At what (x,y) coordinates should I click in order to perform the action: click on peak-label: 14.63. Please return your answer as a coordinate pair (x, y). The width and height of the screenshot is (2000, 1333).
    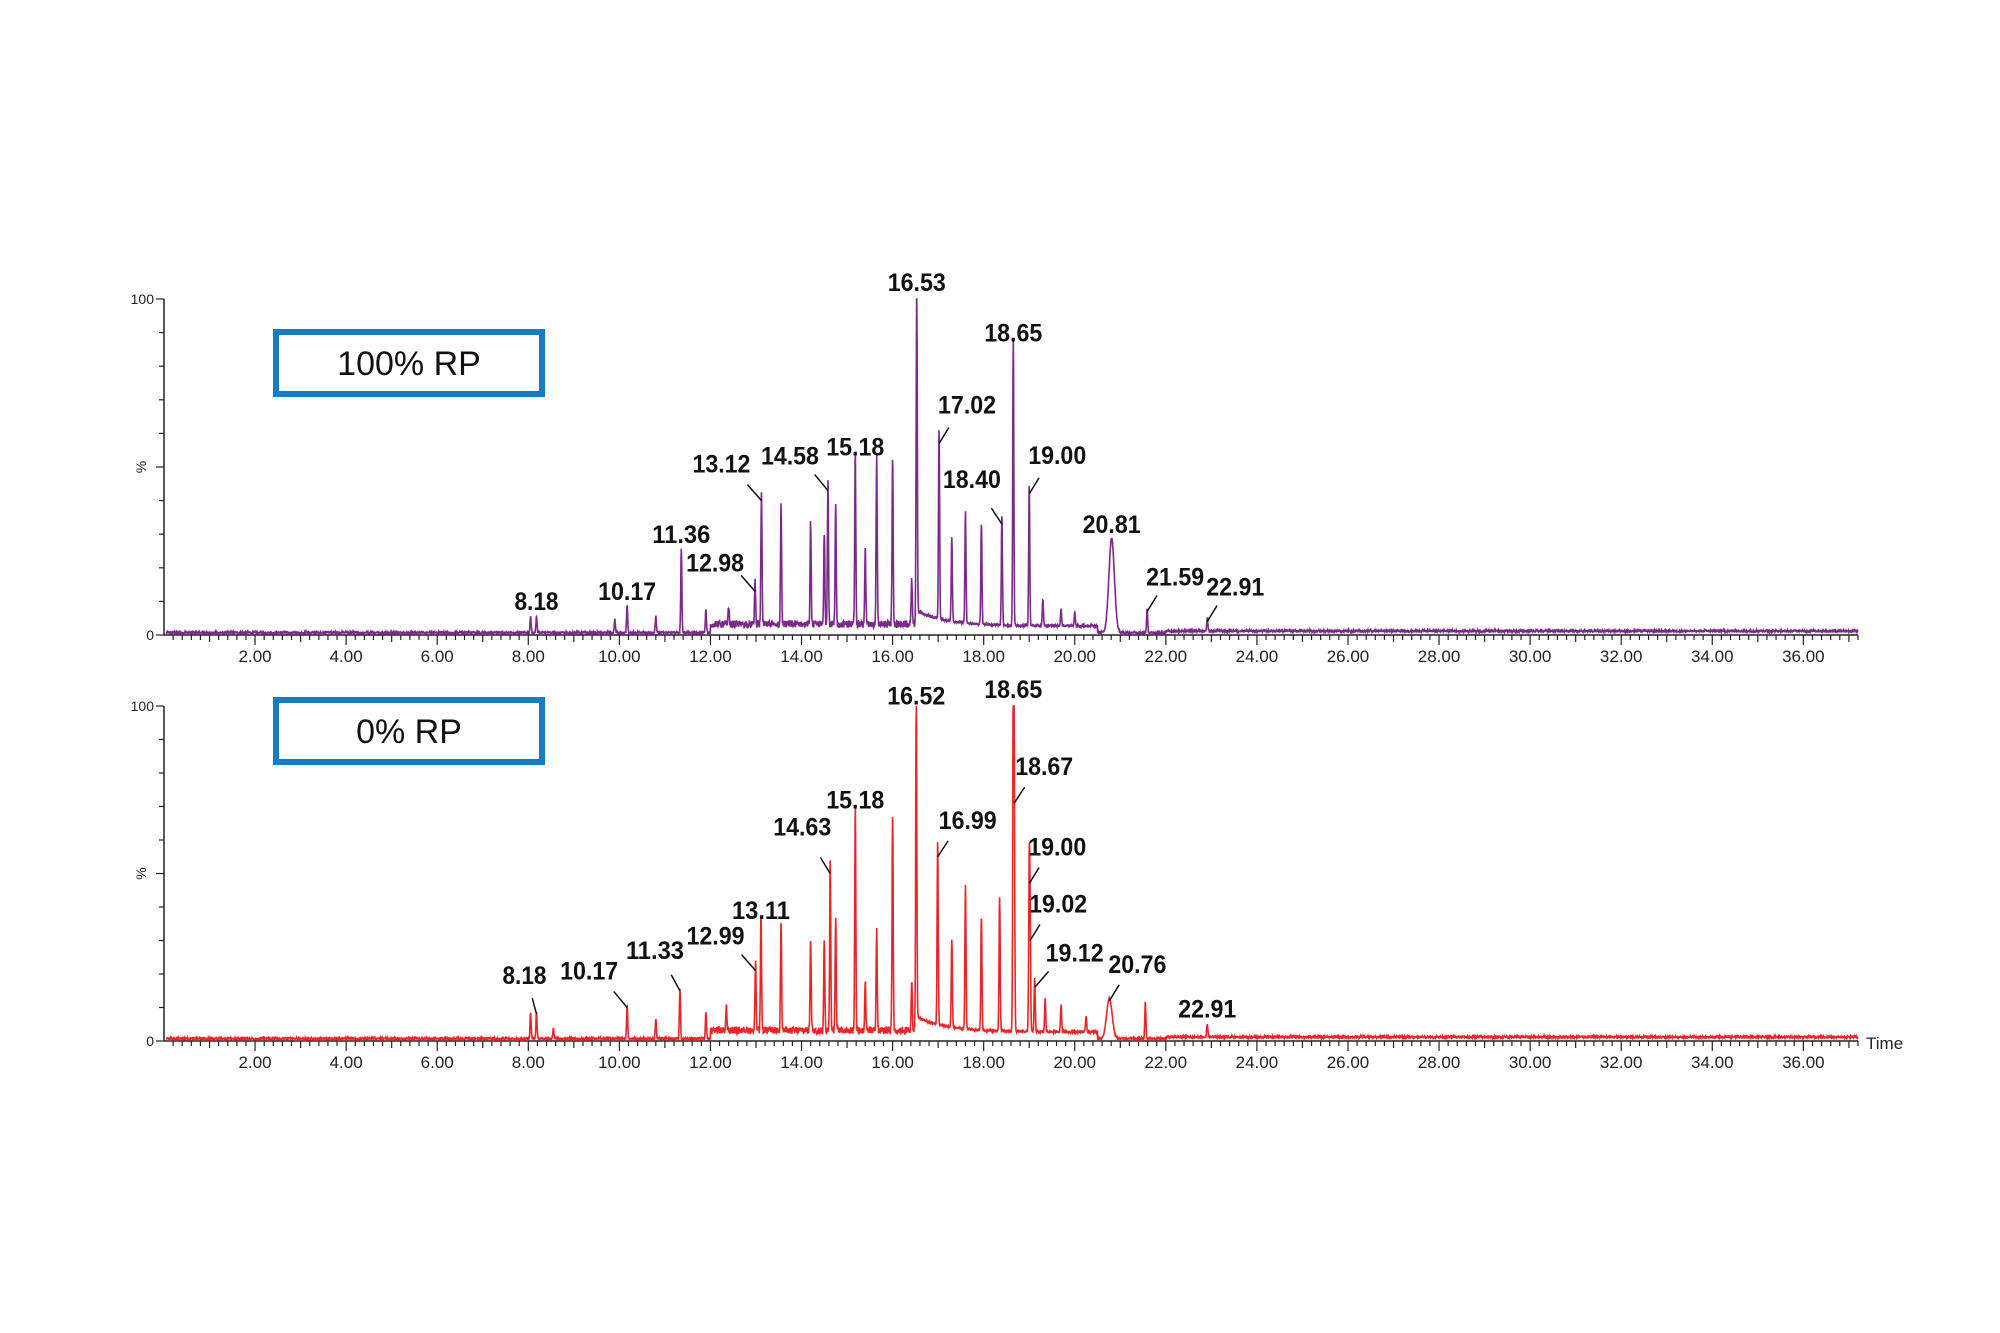
    Looking at the image, I should click on (802, 828).